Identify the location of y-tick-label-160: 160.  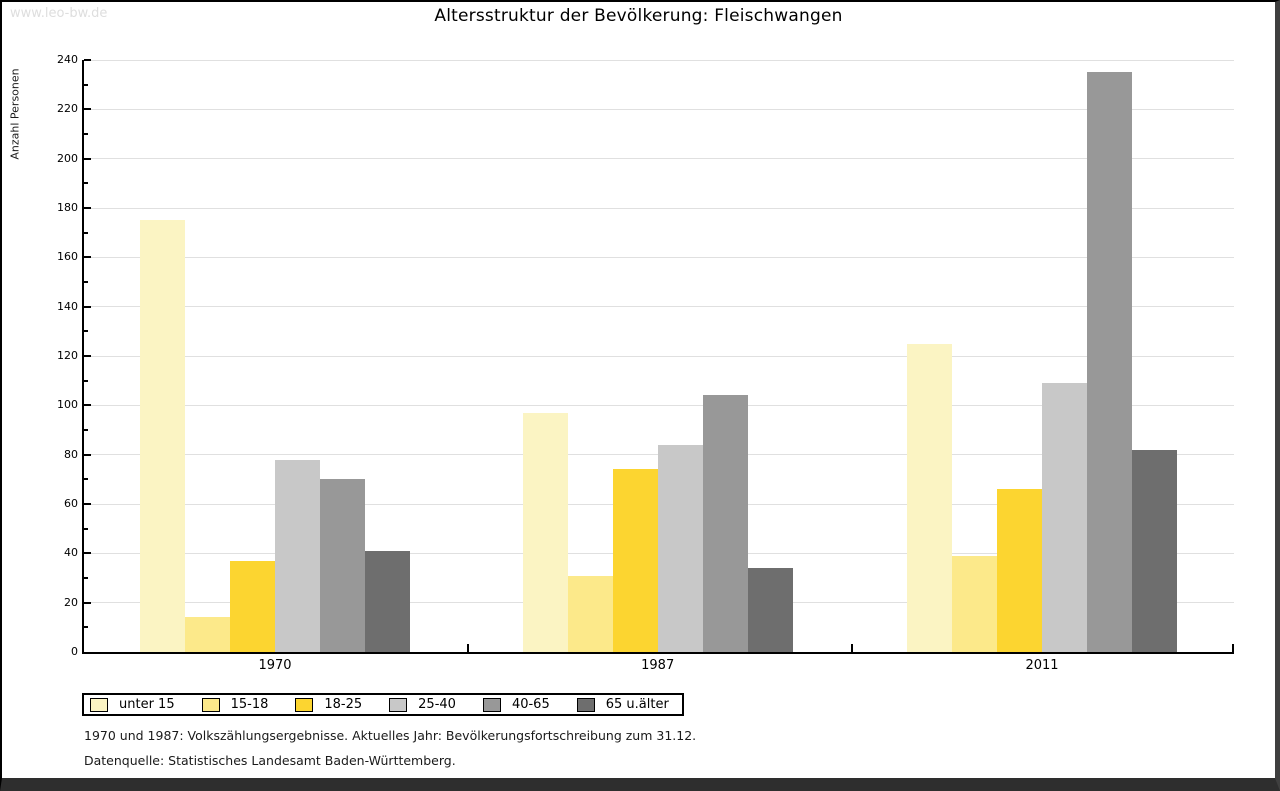
(67, 257).